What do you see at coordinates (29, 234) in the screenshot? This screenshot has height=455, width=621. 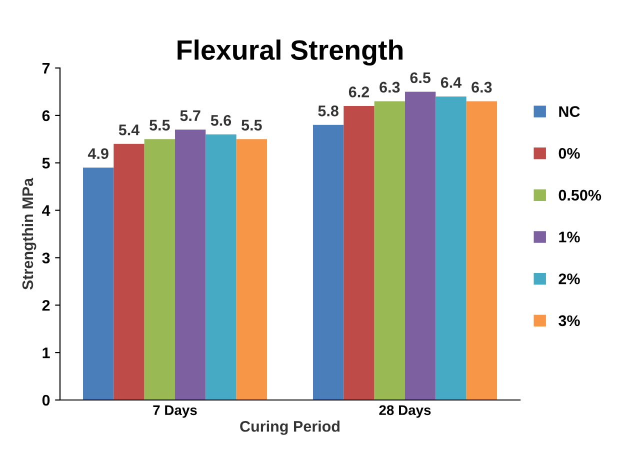 I see `y-axis-title: Strengthin MPa` at bounding box center [29, 234].